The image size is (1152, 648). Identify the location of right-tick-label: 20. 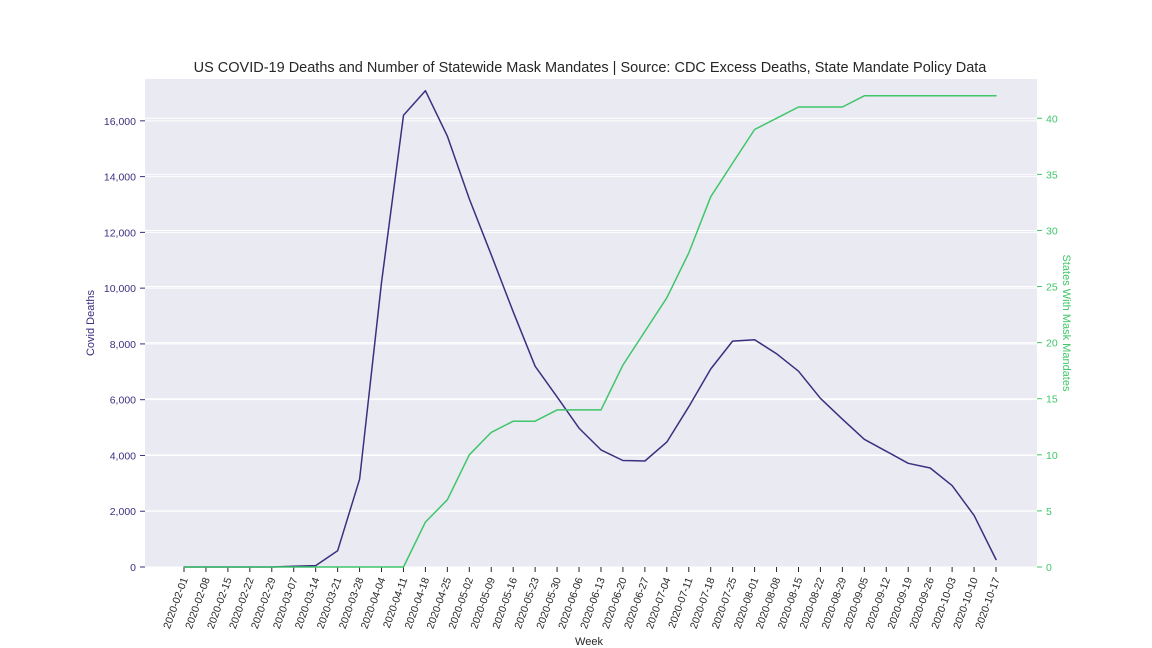
(1052, 344).